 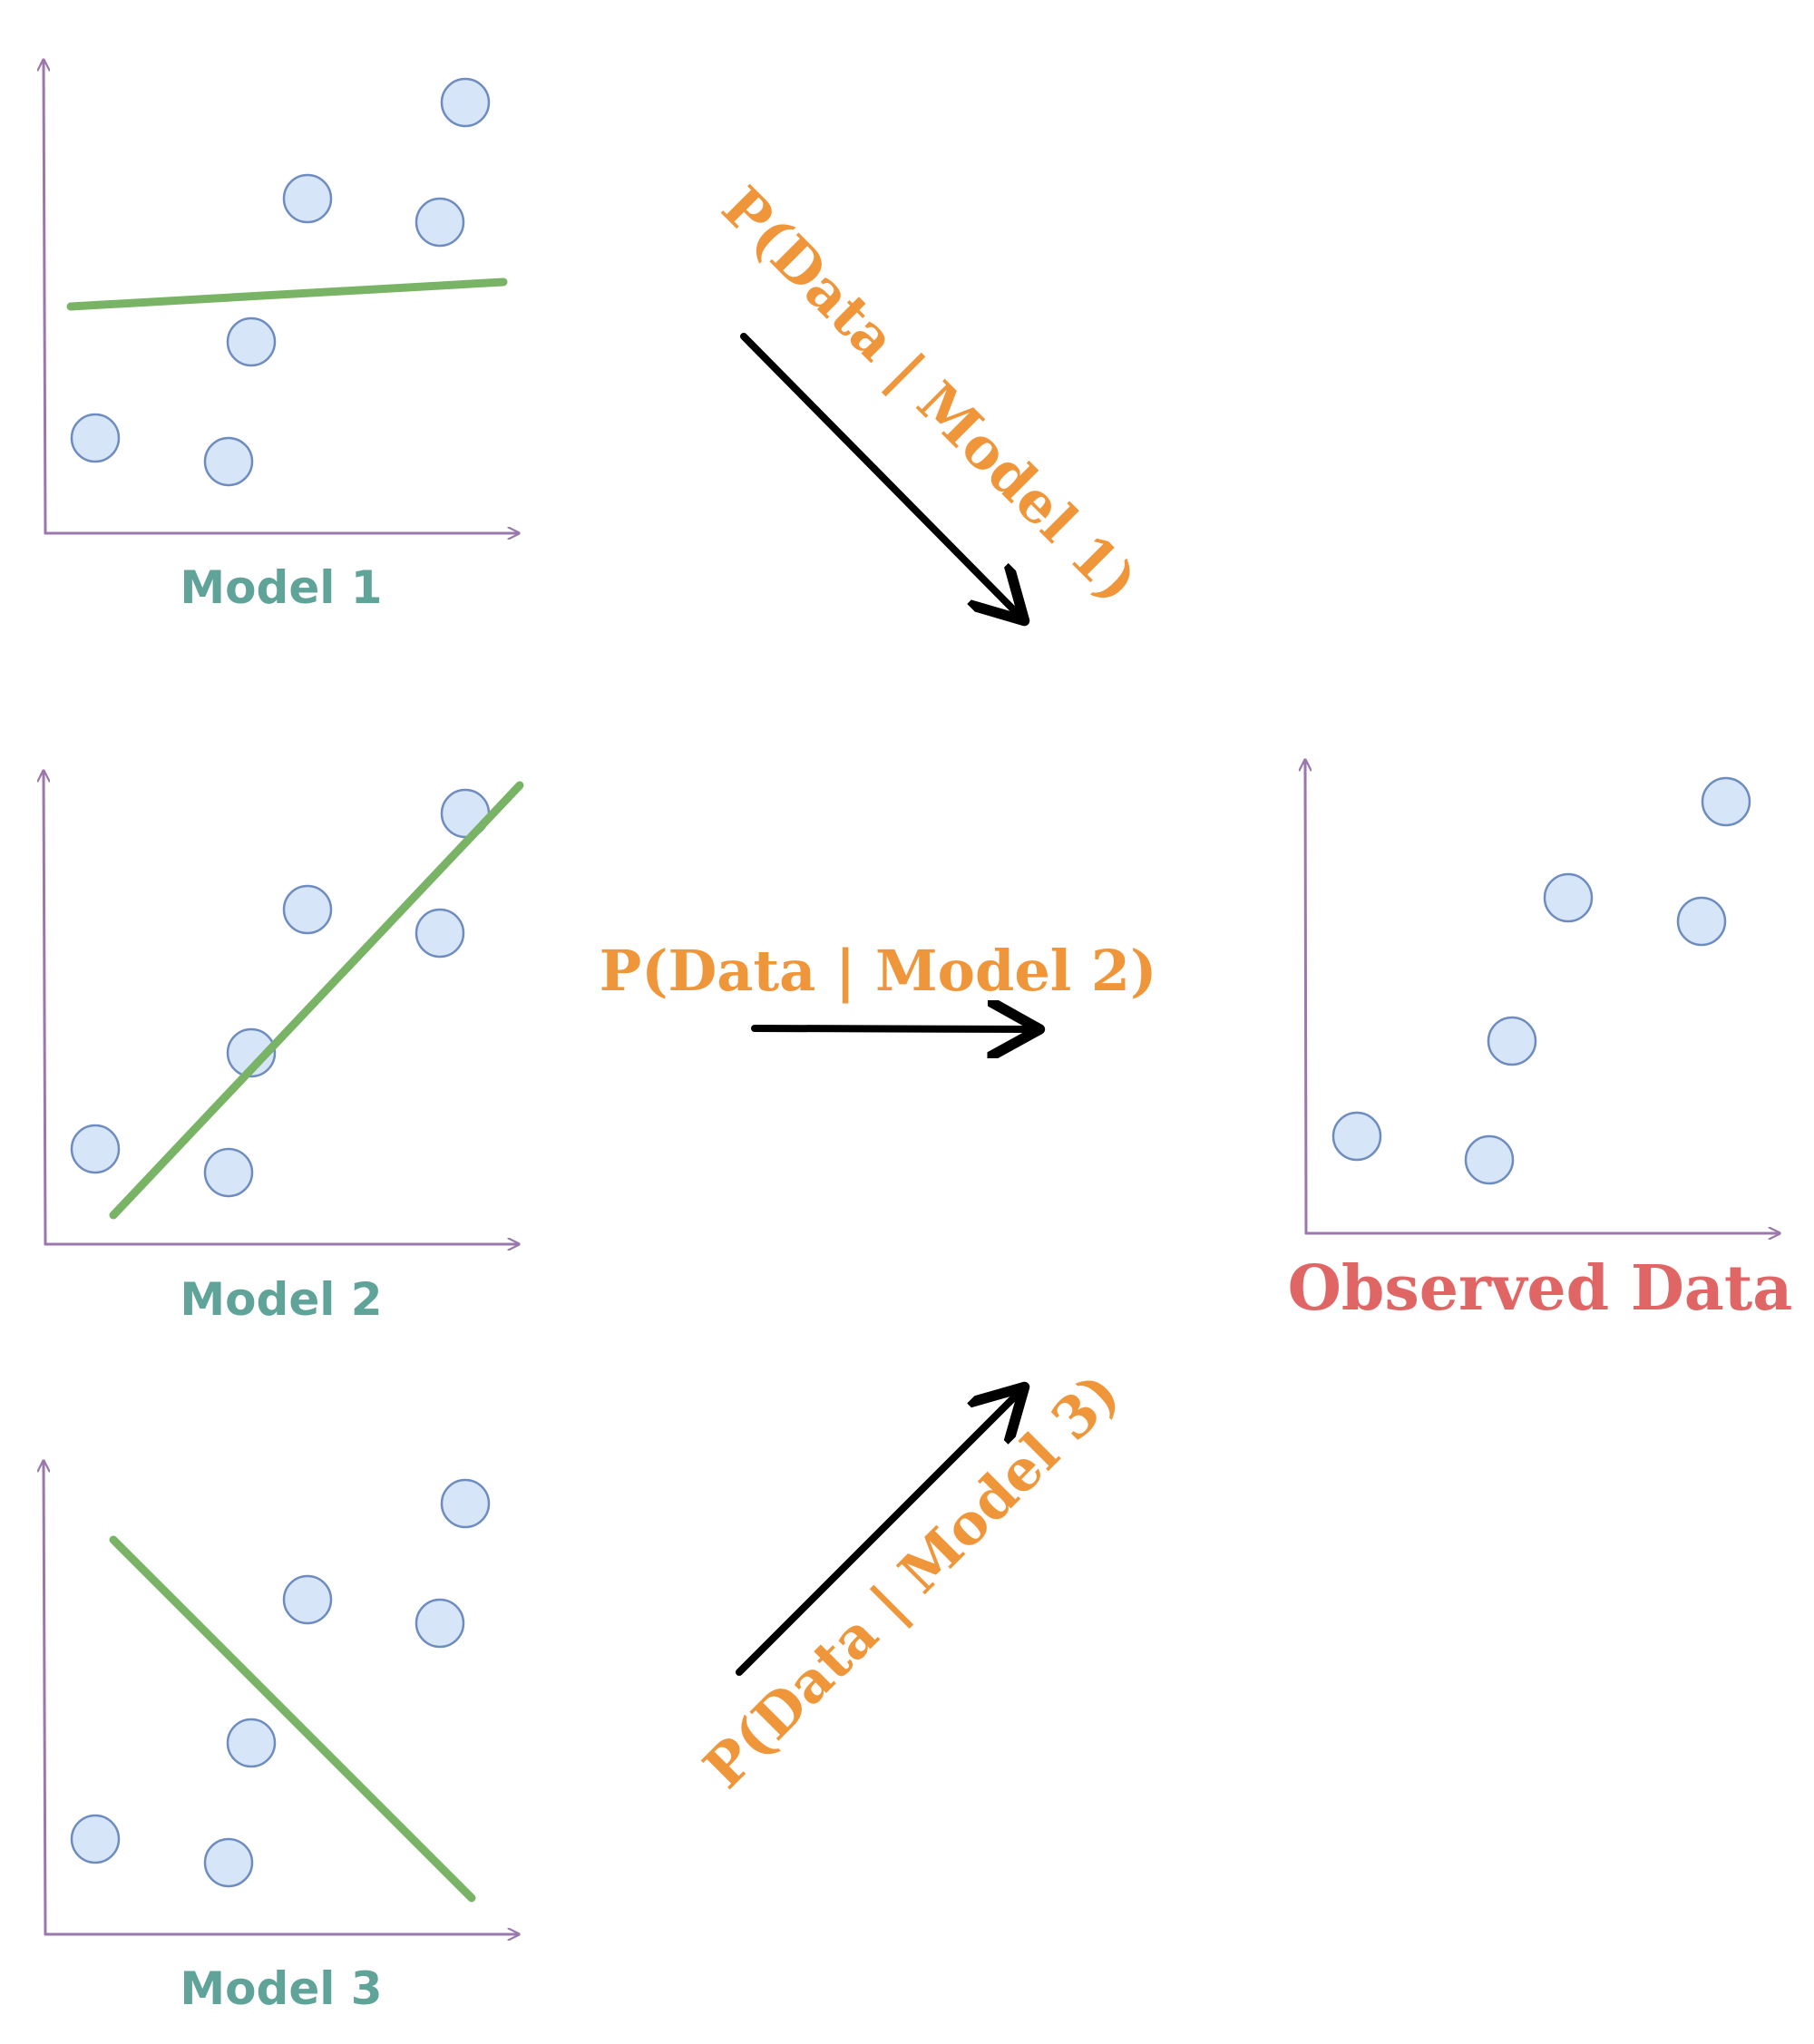 I want to click on likelihood-2: P(Data | Model 2), so click(x=879, y=984).